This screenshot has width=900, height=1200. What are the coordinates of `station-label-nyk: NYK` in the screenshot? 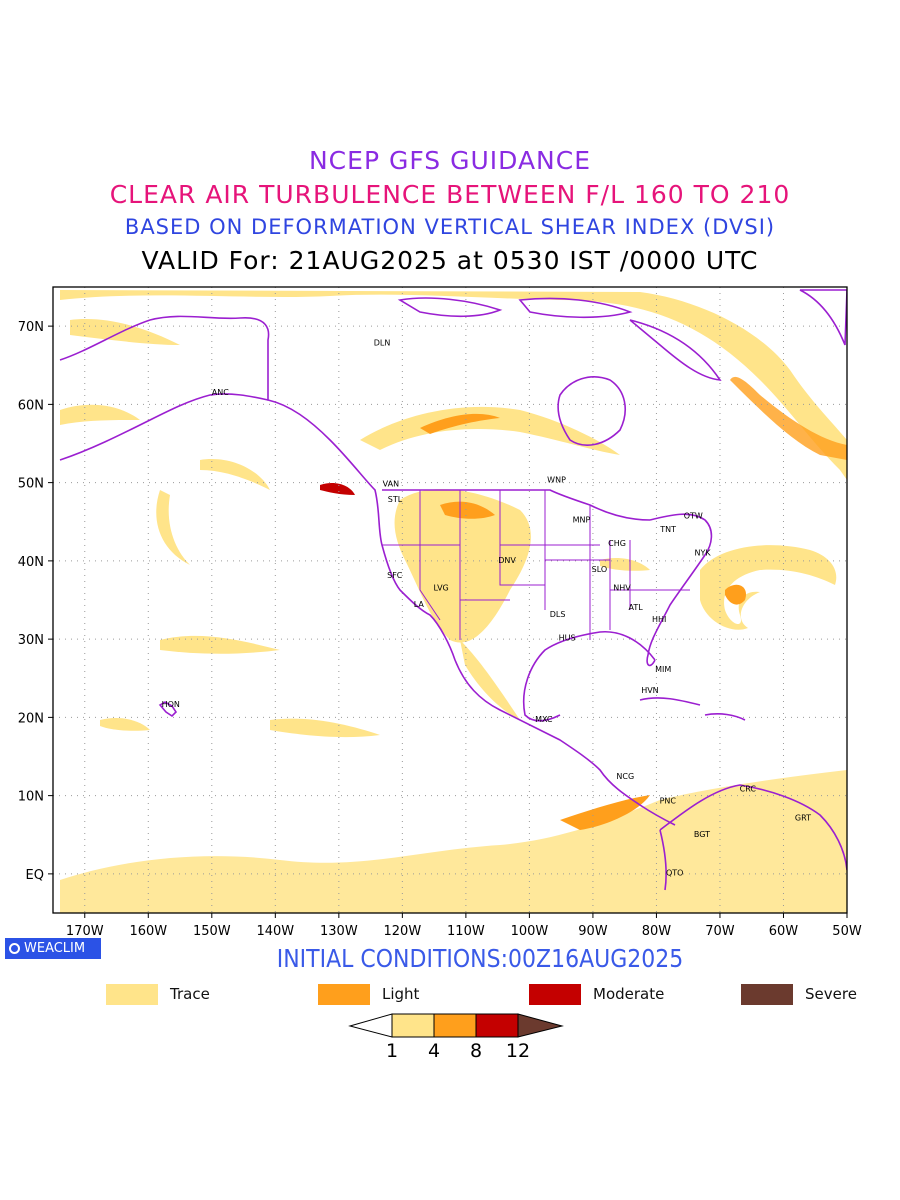 It's located at (703, 552).